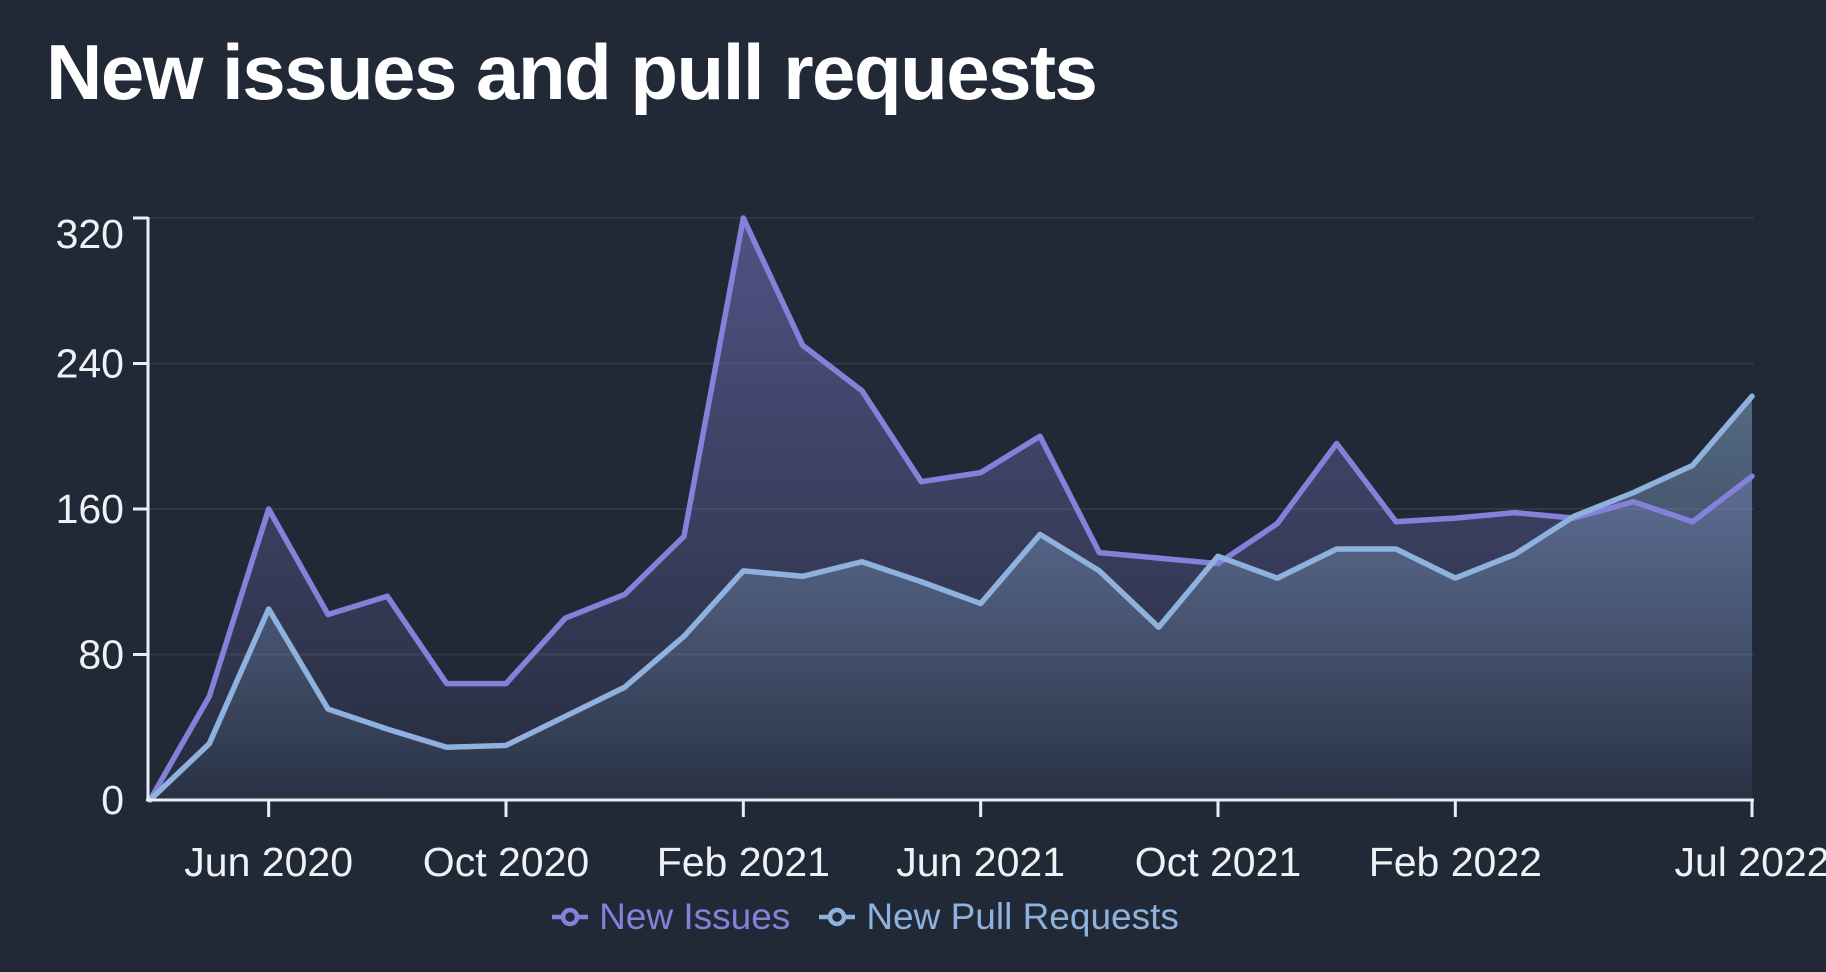 The width and height of the screenshot is (1826, 972). What do you see at coordinates (112, 800) in the screenshot?
I see `y-tick-label: 0` at bounding box center [112, 800].